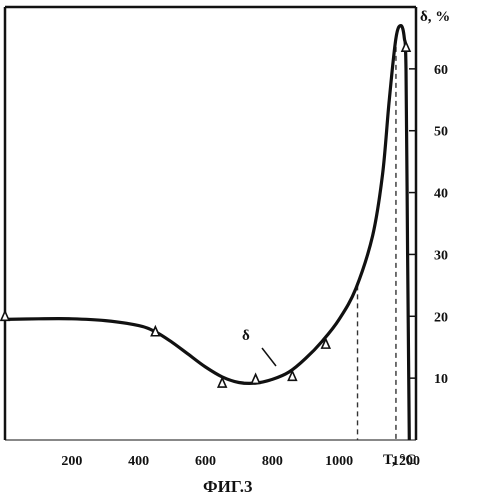  What do you see at coordinates (71, 461) in the screenshot?
I see `x-tick-label: 200` at bounding box center [71, 461].